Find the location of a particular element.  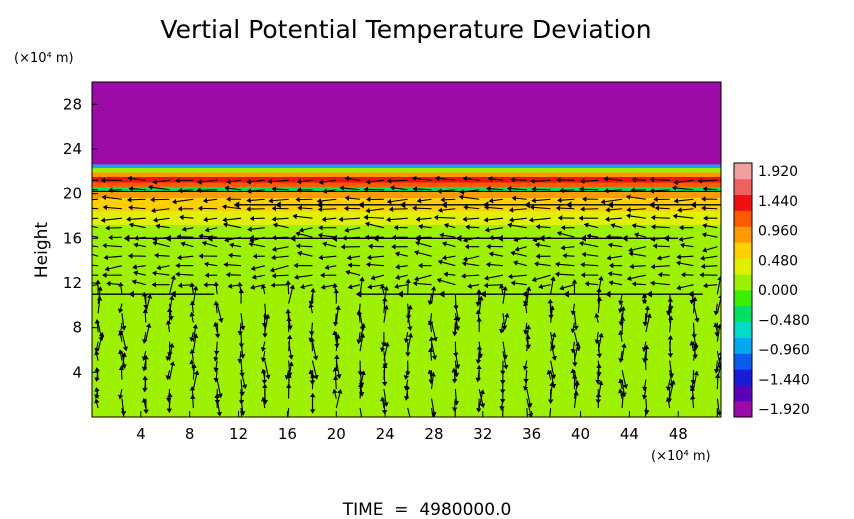

x-tick-label: 44 is located at coordinates (629, 434).